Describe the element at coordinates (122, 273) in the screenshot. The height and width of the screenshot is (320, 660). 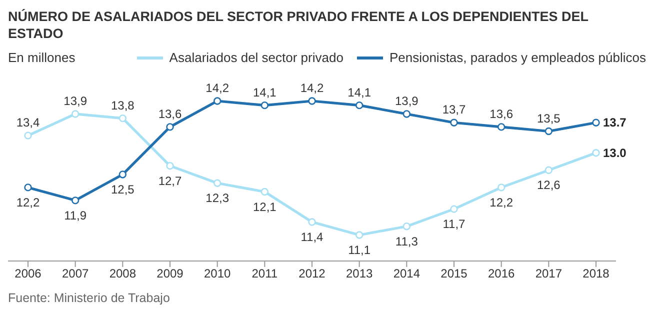
I see `x-tick-label: 2008` at that location.